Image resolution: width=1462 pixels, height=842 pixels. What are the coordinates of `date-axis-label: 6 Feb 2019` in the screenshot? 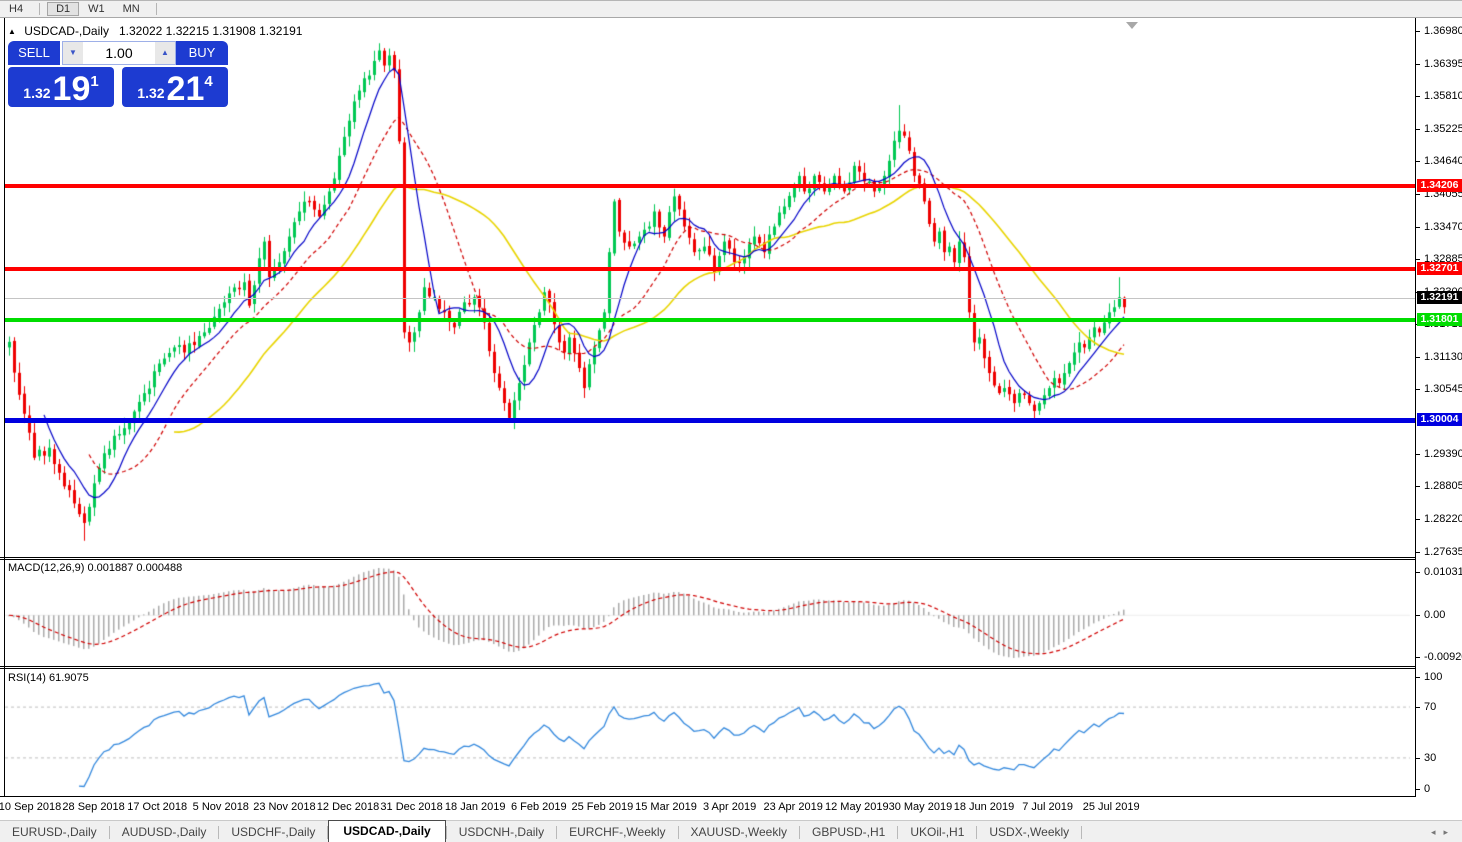 It's located at (538, 807).